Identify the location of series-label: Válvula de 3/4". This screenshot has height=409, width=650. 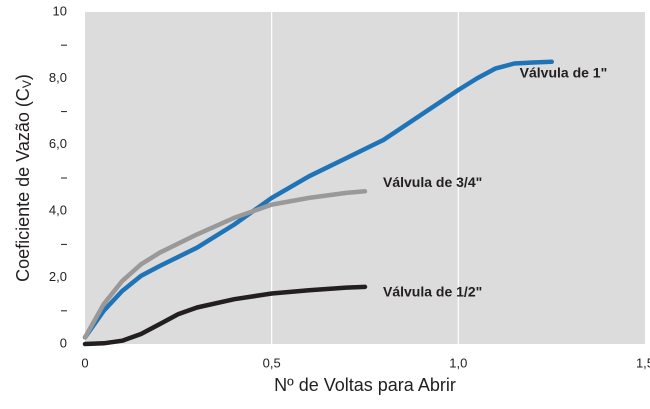
(432, 182).